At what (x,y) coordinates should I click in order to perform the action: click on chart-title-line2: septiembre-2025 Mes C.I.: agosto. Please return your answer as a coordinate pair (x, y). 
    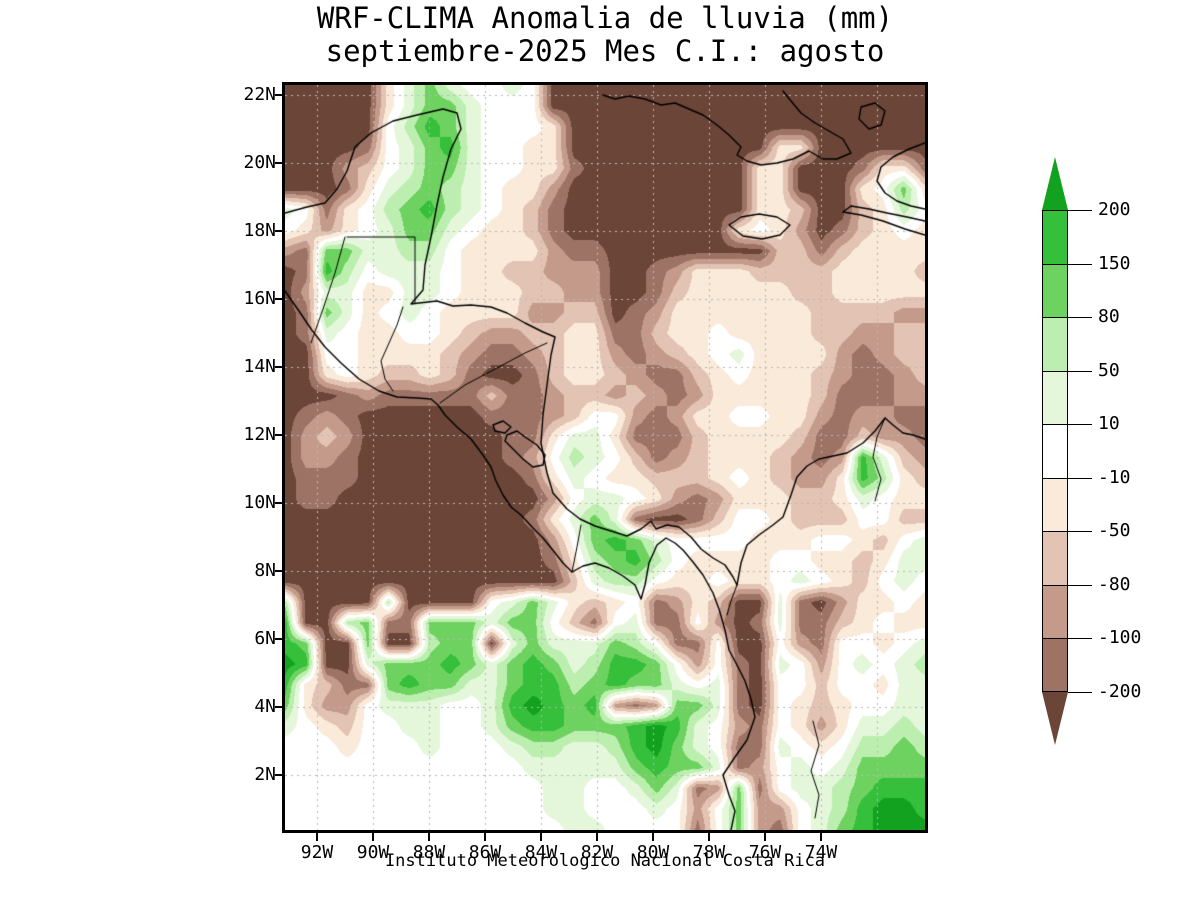
    Looking at the image, I should click on (605, 51).